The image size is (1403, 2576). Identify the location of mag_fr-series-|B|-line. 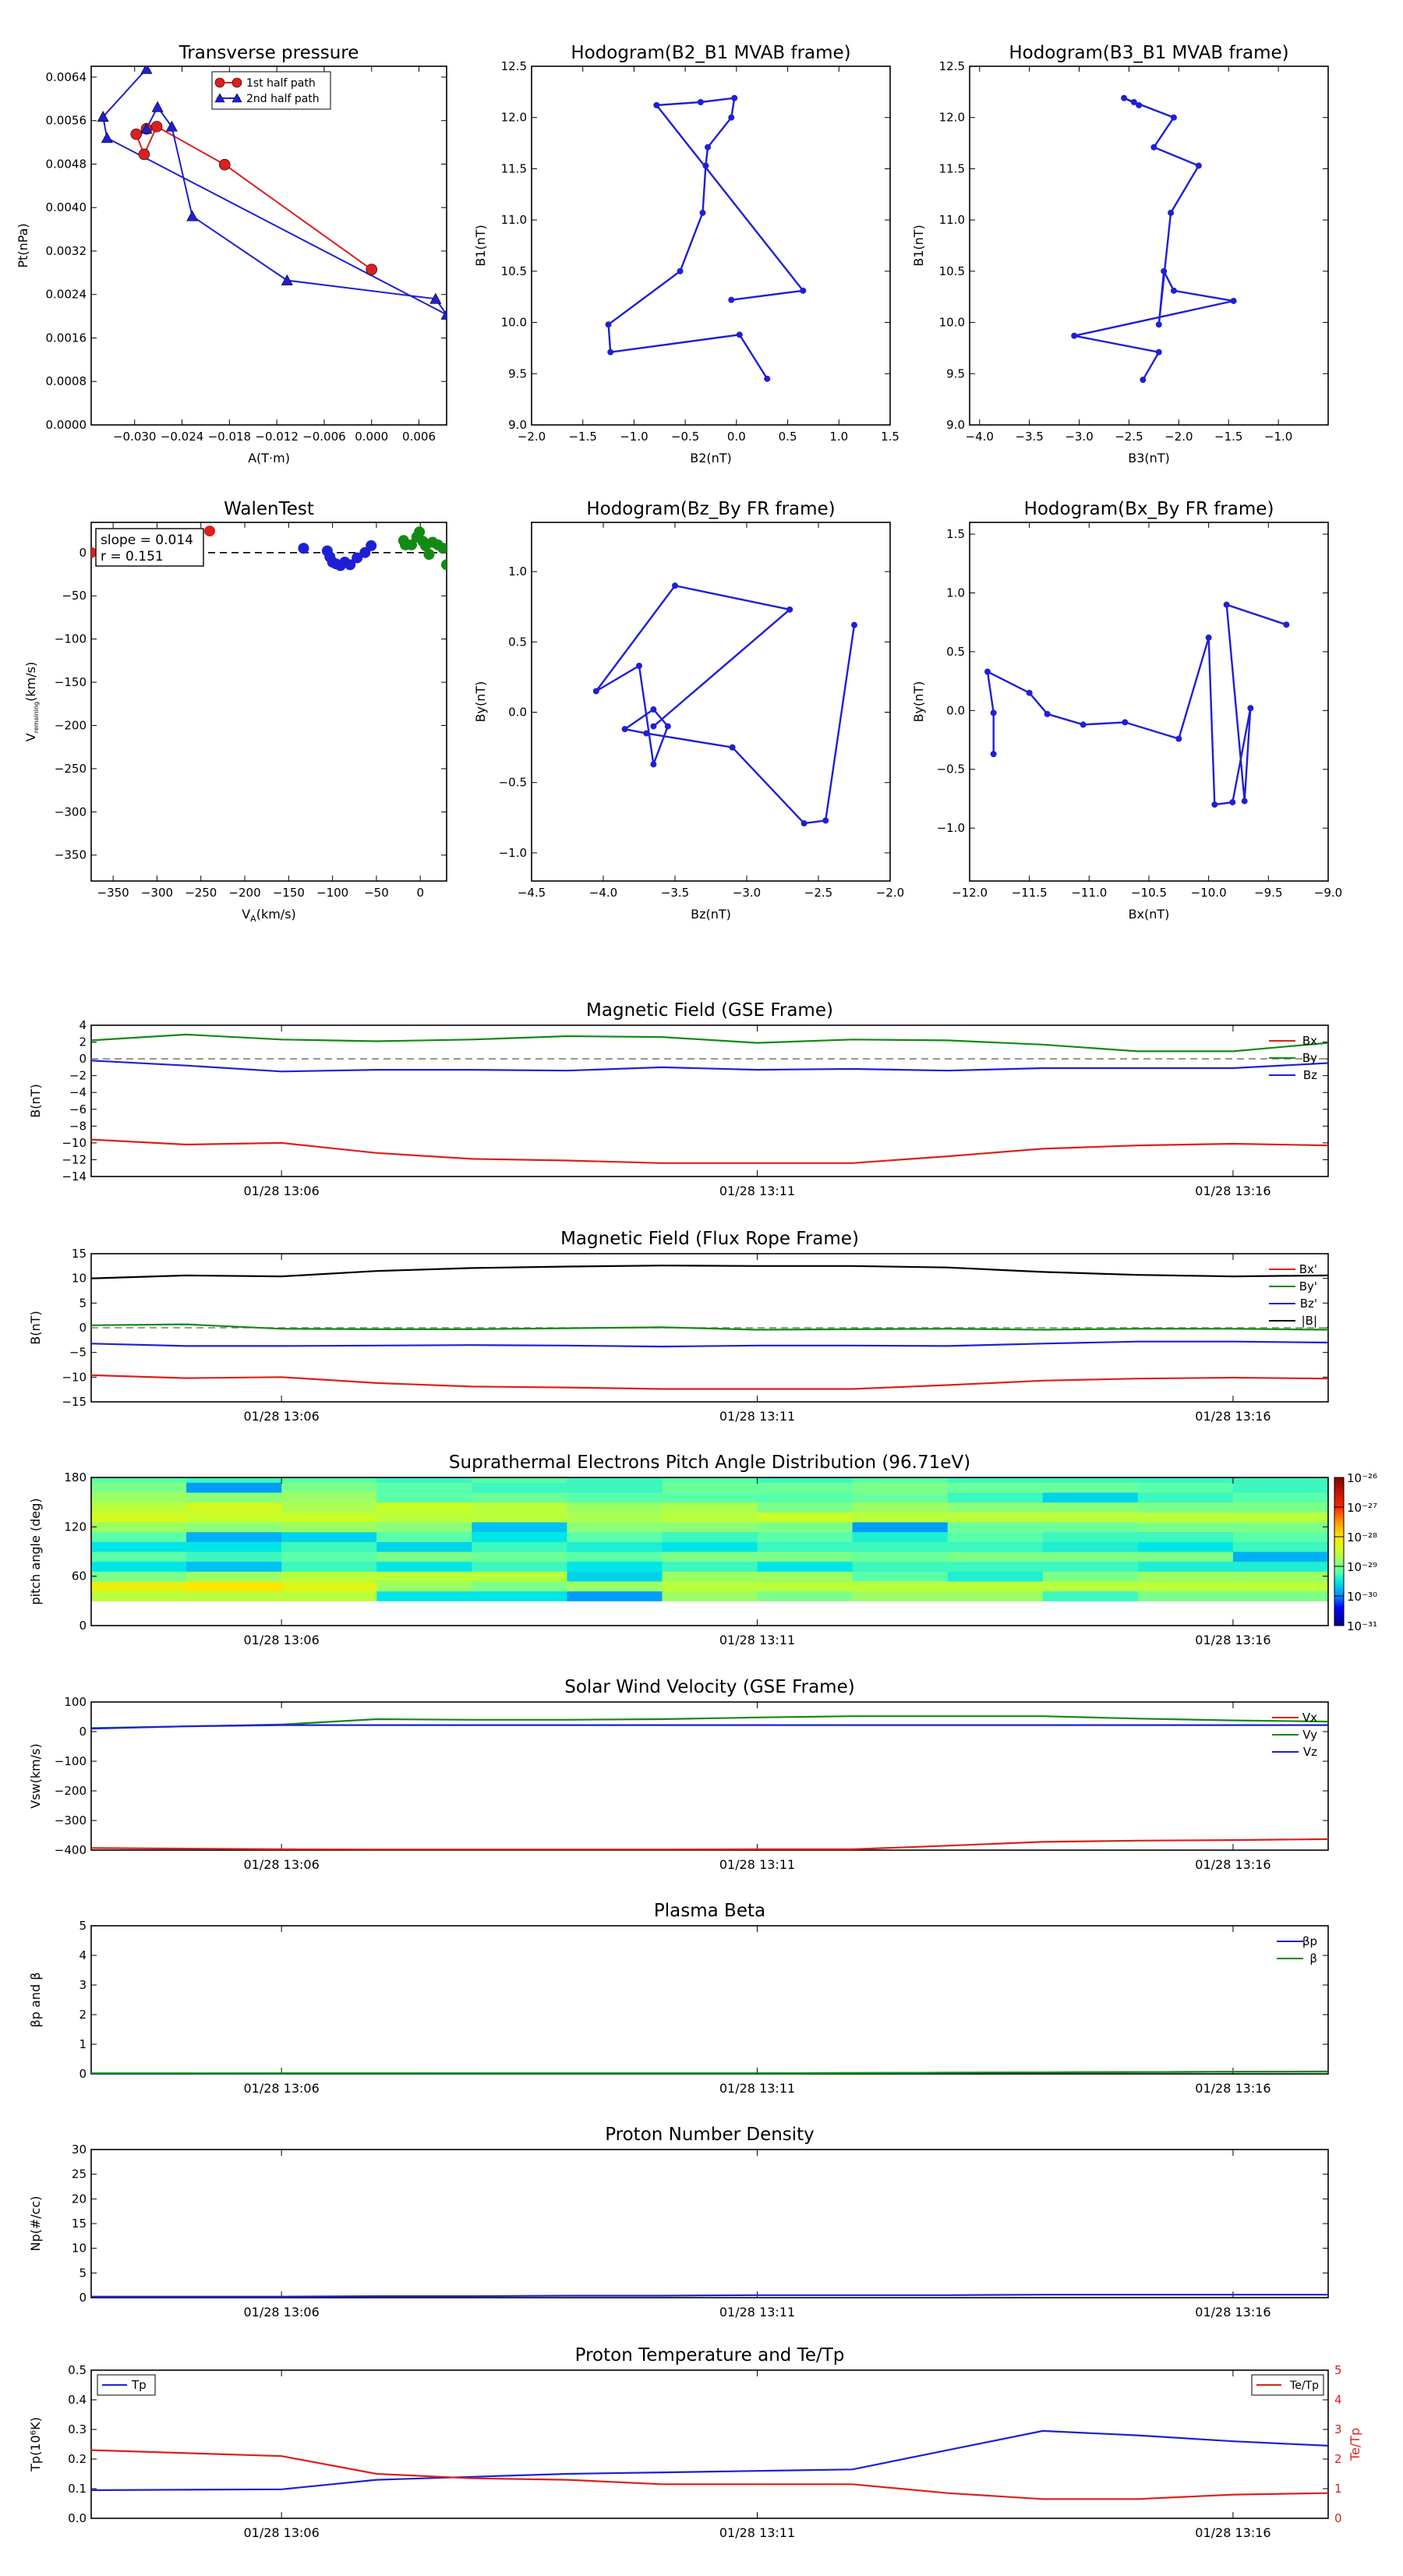
(709, 1272).